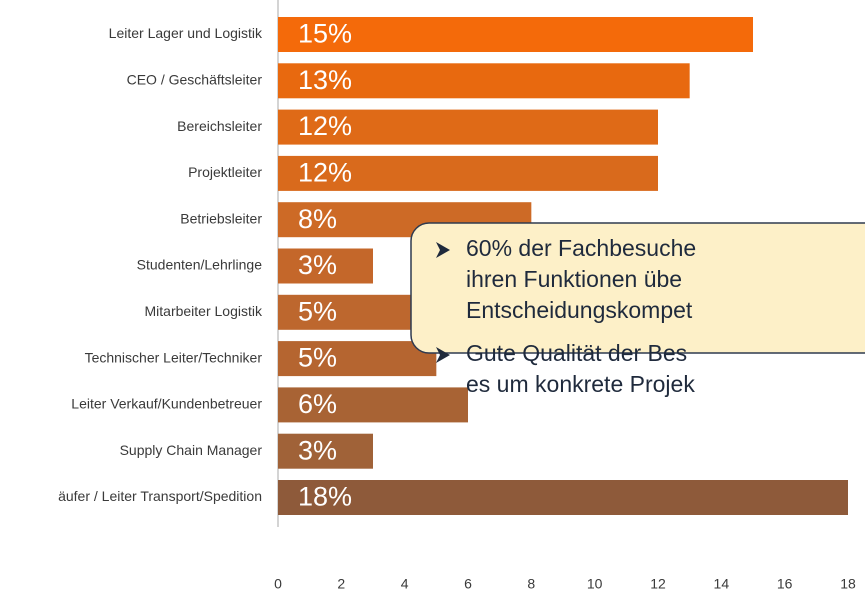 The height and width of the screenshot is (604, 865). Describe the element at coordinates (325, 497) in the screenshot. I see `value-label: 18%` at that location.